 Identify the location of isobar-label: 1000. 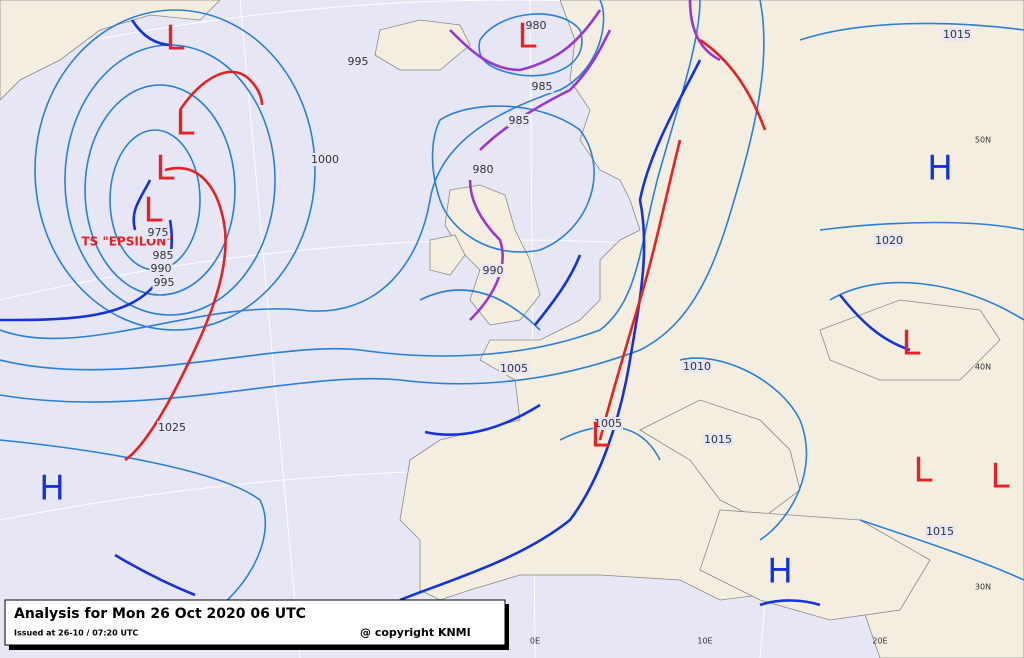
(325, 159).